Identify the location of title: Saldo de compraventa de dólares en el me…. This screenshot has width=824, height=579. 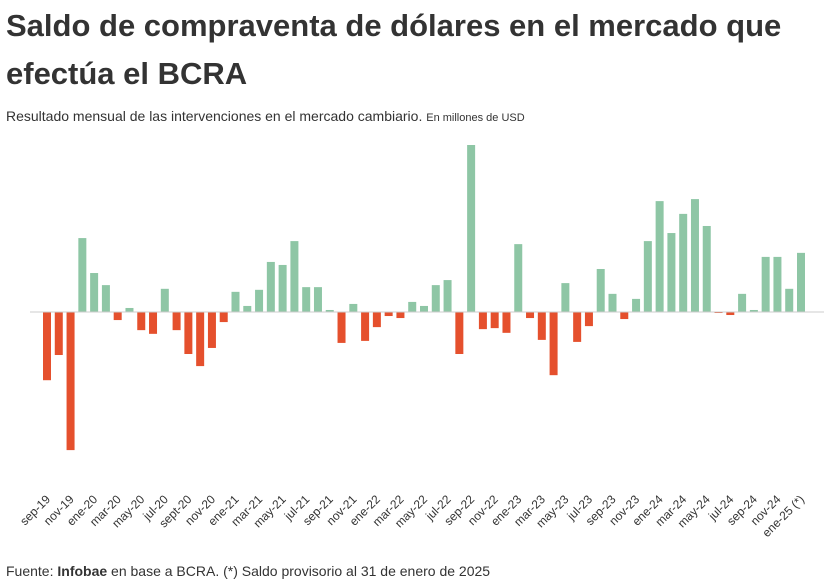
(394, 49).